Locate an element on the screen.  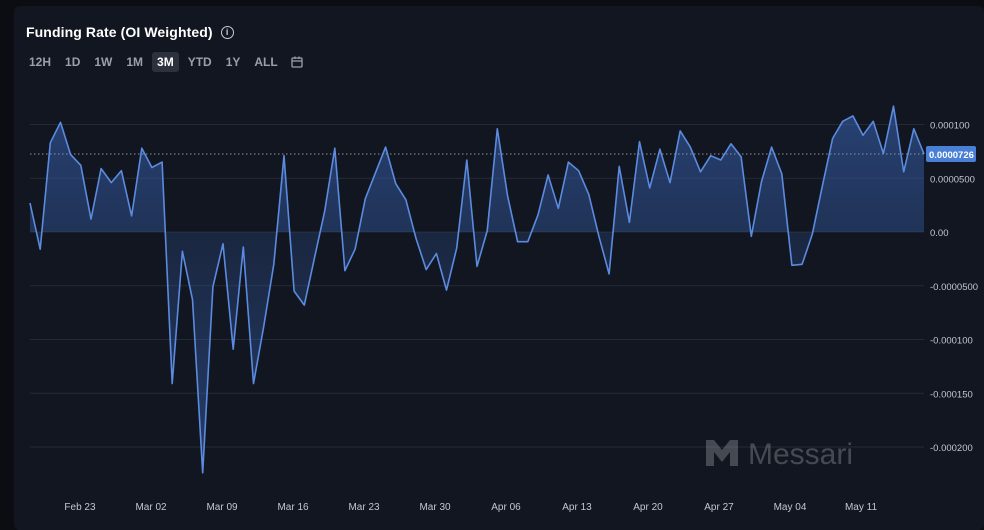
x-tick-label: Mar 09 is located at coordinates (222, 507).